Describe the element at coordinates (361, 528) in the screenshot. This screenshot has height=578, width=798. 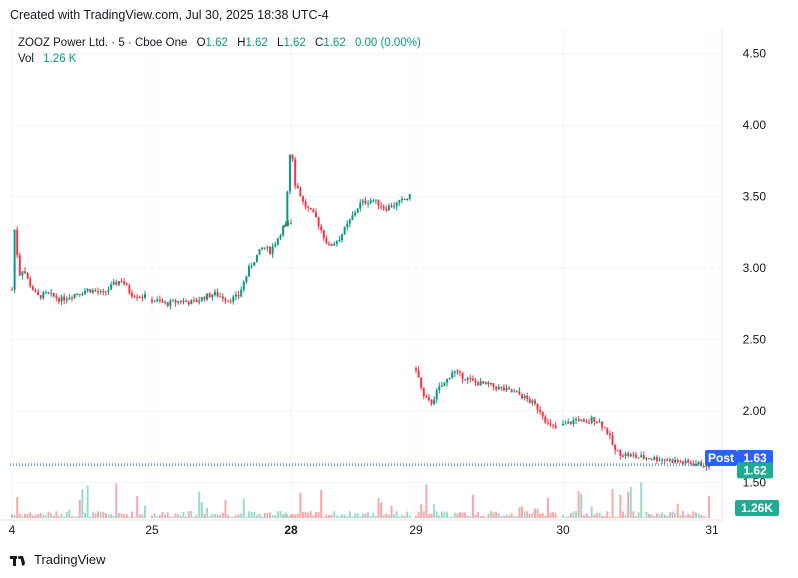
I see `time-axis: 4 25 28 29 30 31` at that location.